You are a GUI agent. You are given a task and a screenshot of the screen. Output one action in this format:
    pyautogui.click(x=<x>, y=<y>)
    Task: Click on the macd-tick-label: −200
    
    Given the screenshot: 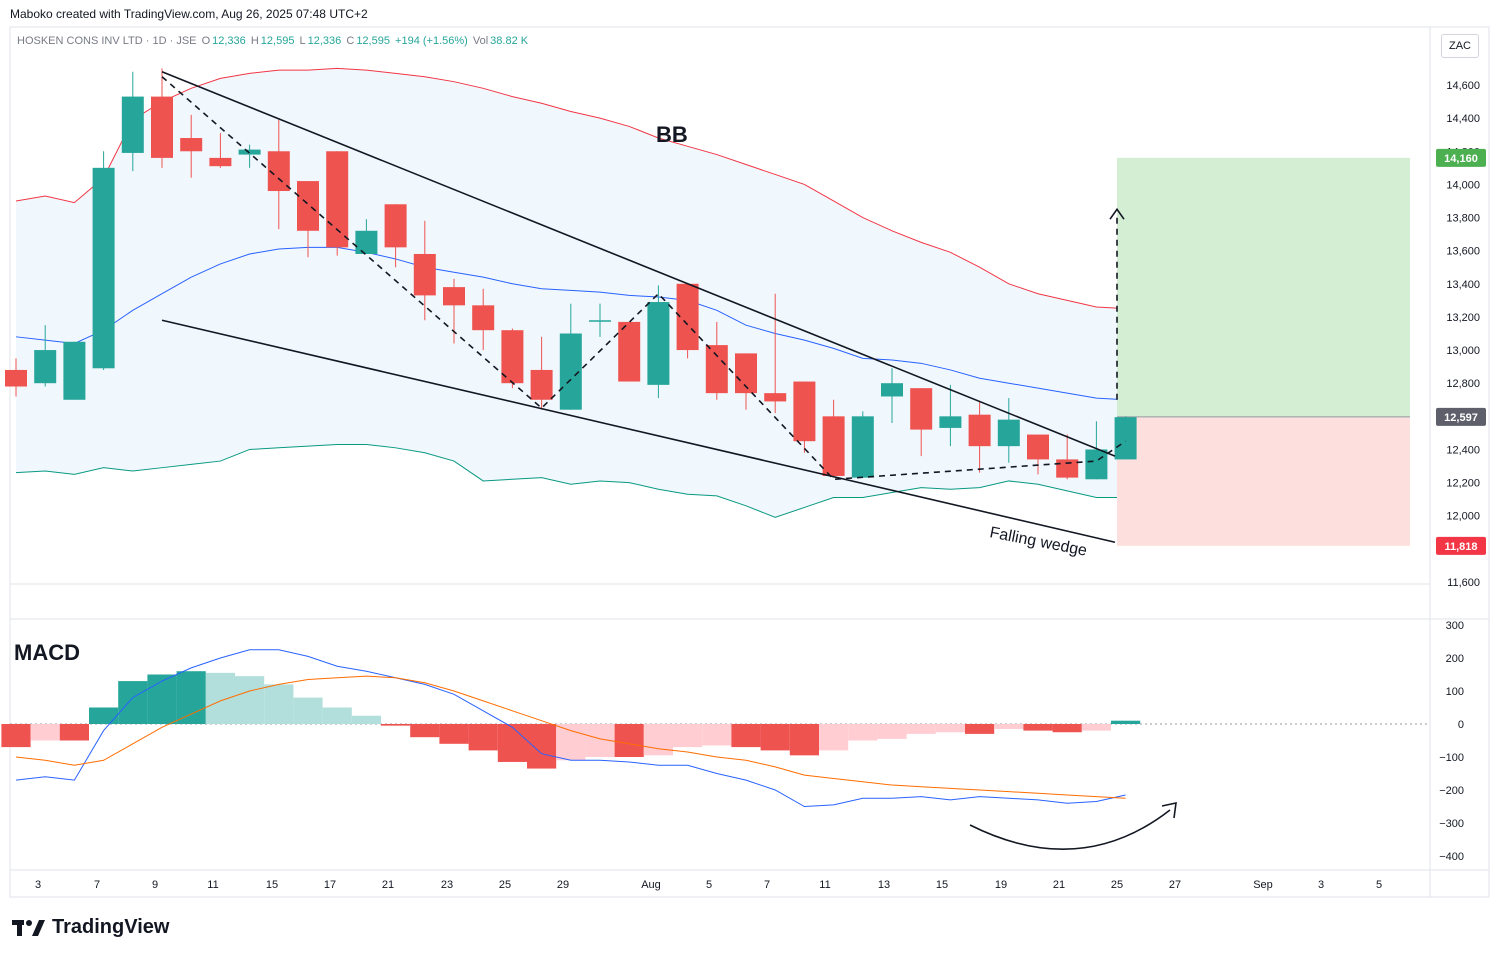 What is the action you would take?
    pyautogui.click(x=1451, y=791)
    